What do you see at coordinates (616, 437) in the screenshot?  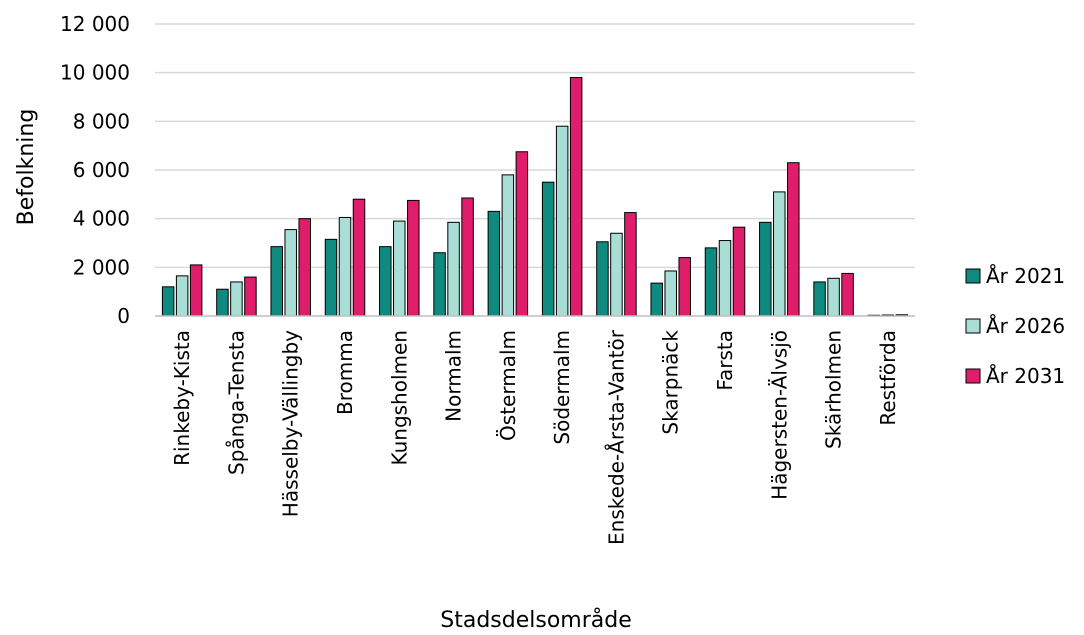 I see `x-category-label: Enskede-Årsta-Vantör` at bounding box center [616, 437].